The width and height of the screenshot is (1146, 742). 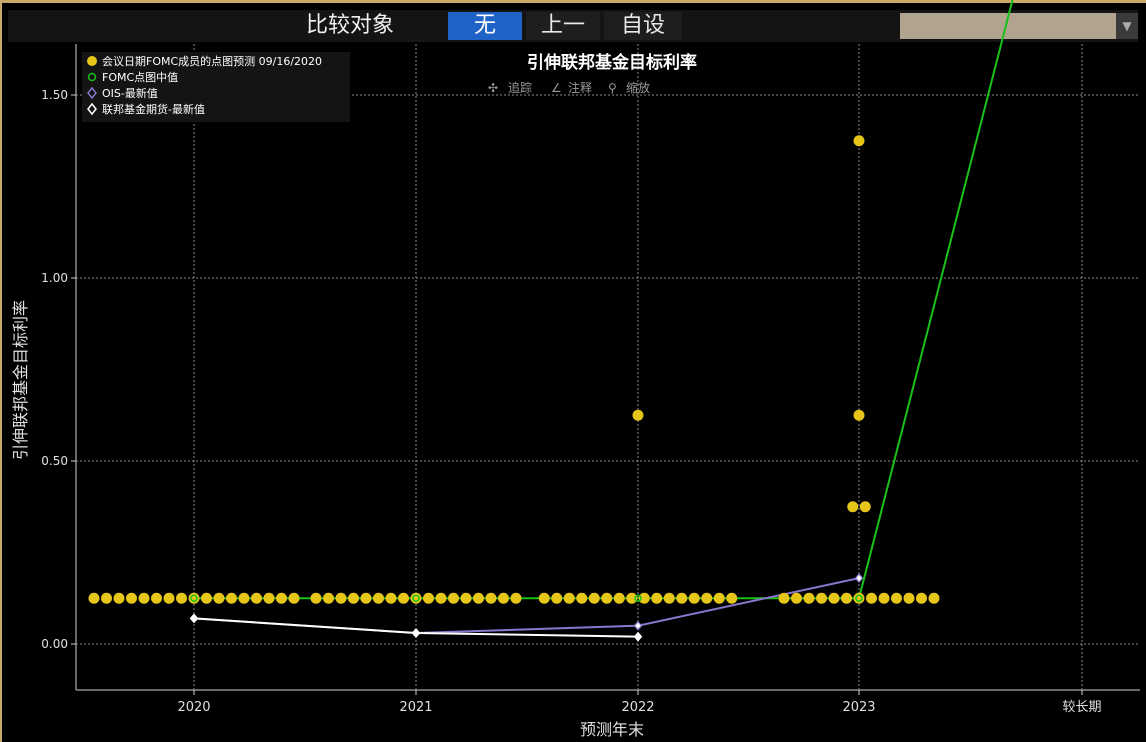 I want to click on zoom-tool-label: 缩放, so click(x=638, y=87).